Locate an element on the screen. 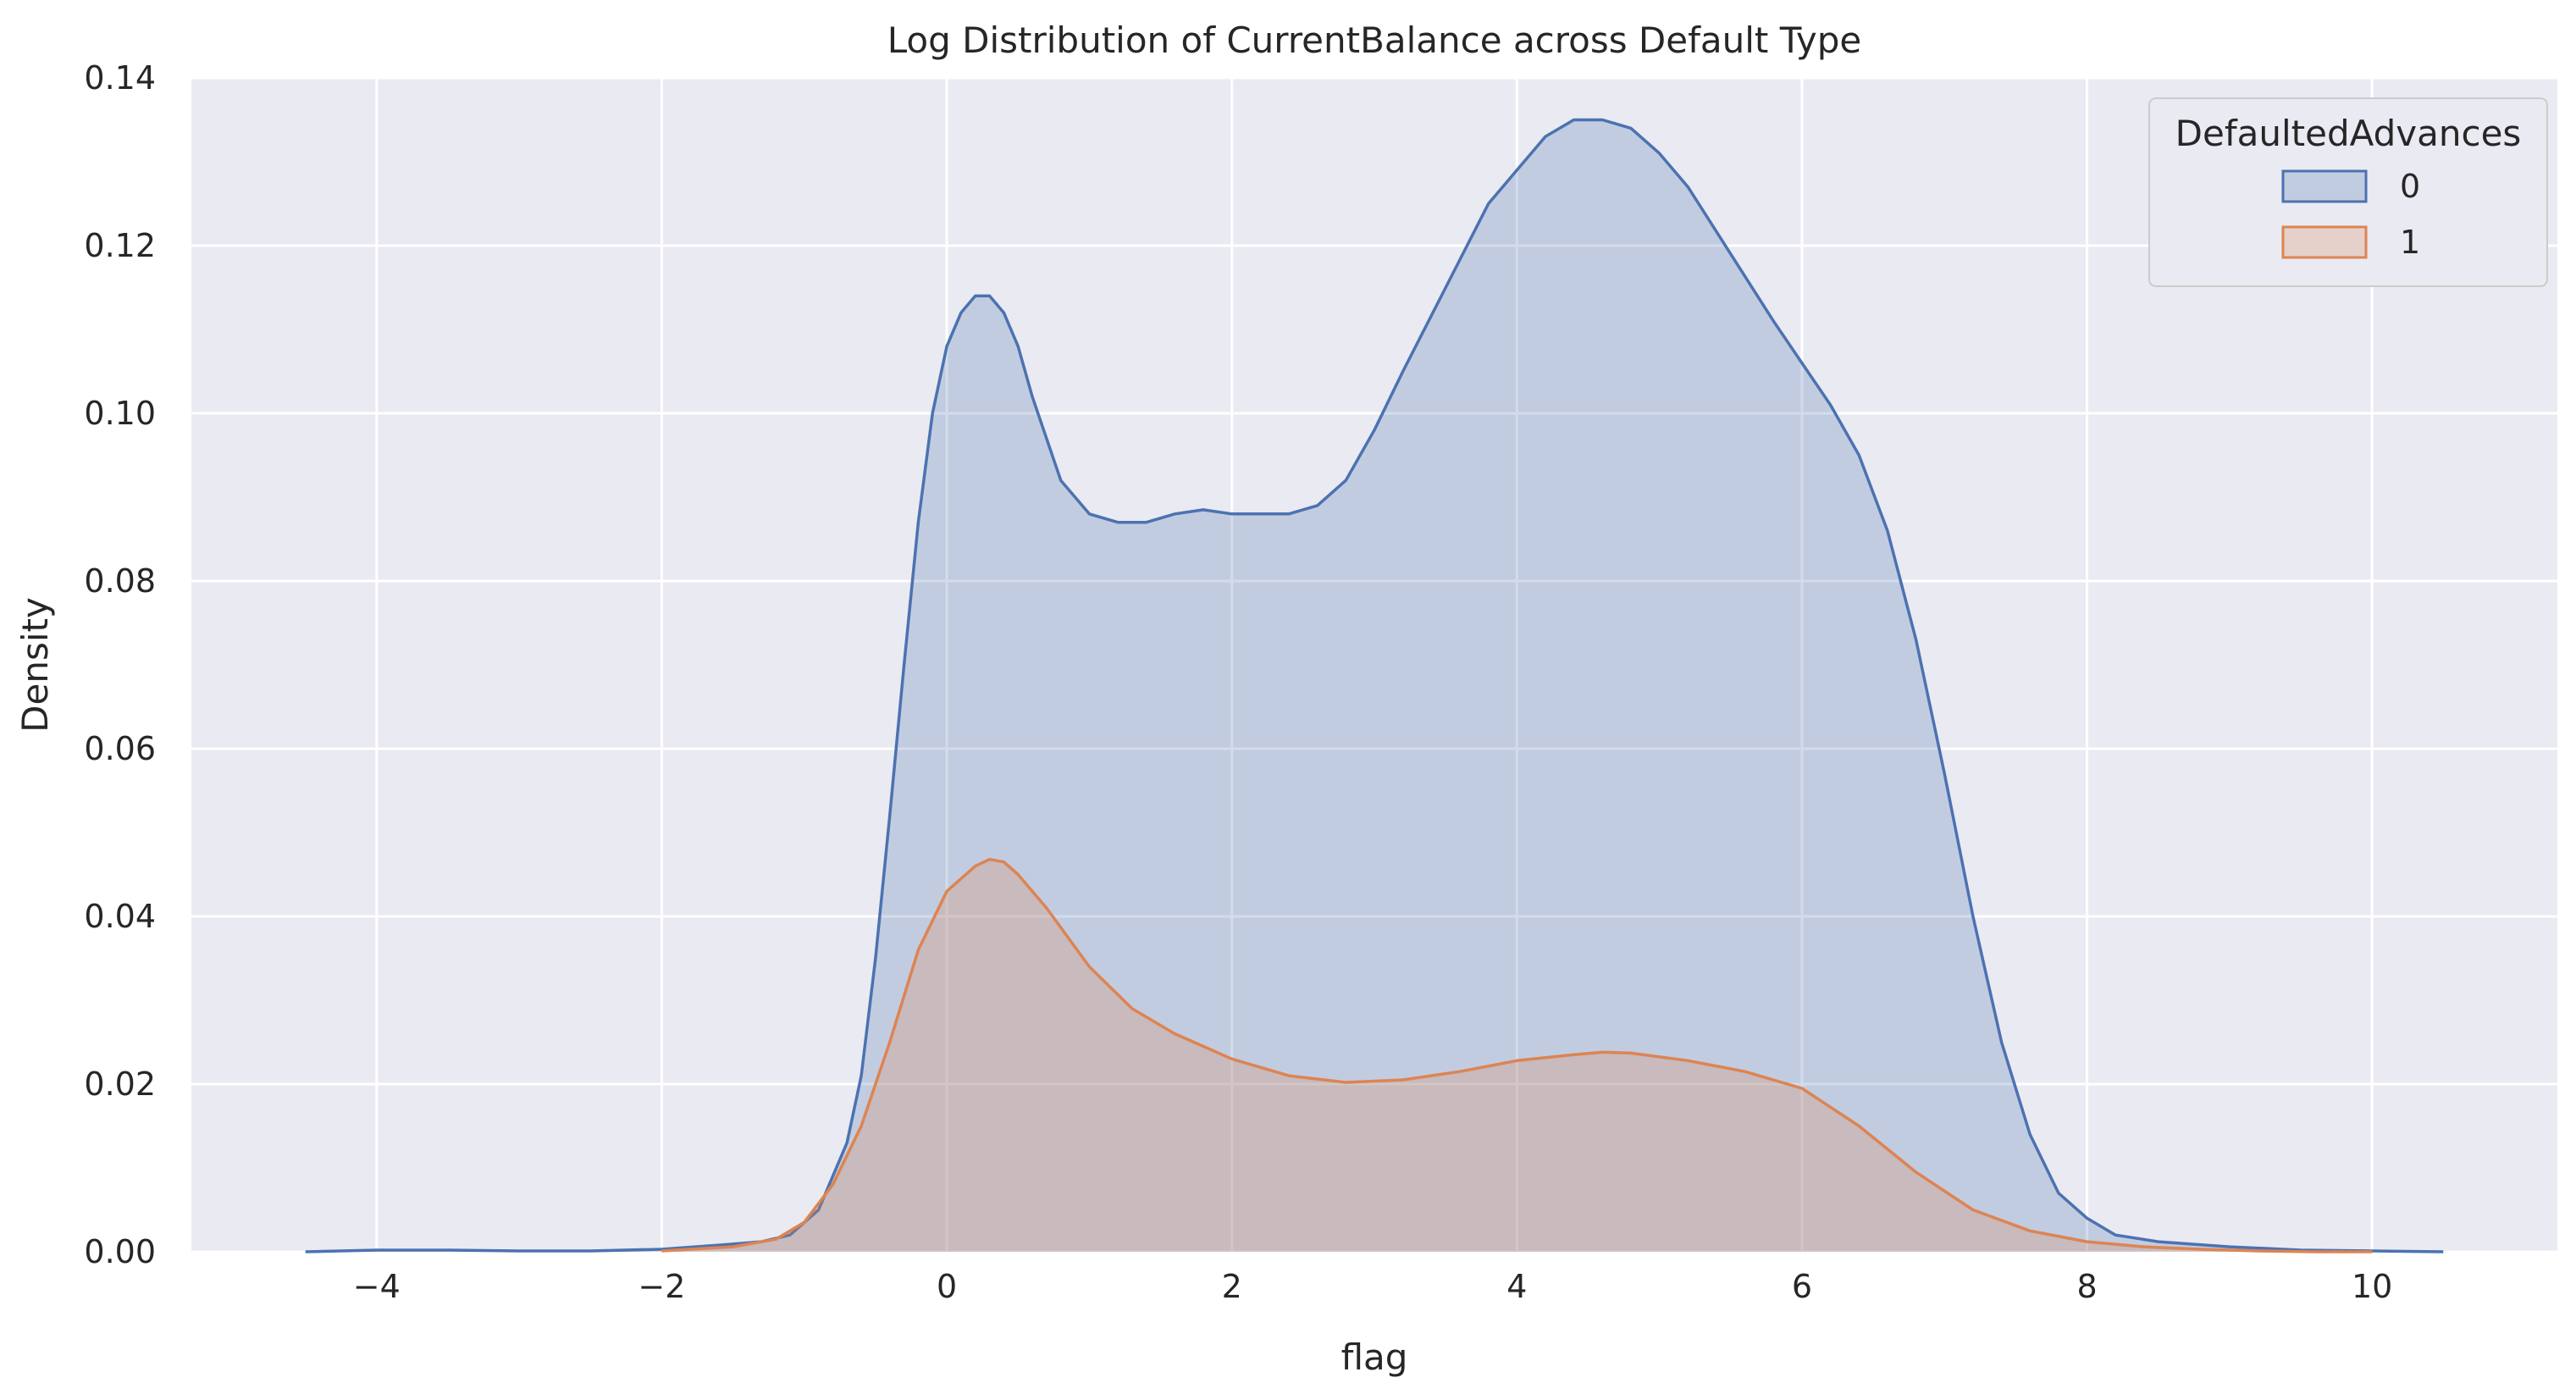 The height and width of the screenshot is (1400, 2576). legend-label: 0 is located at coordinates (2410, 186).